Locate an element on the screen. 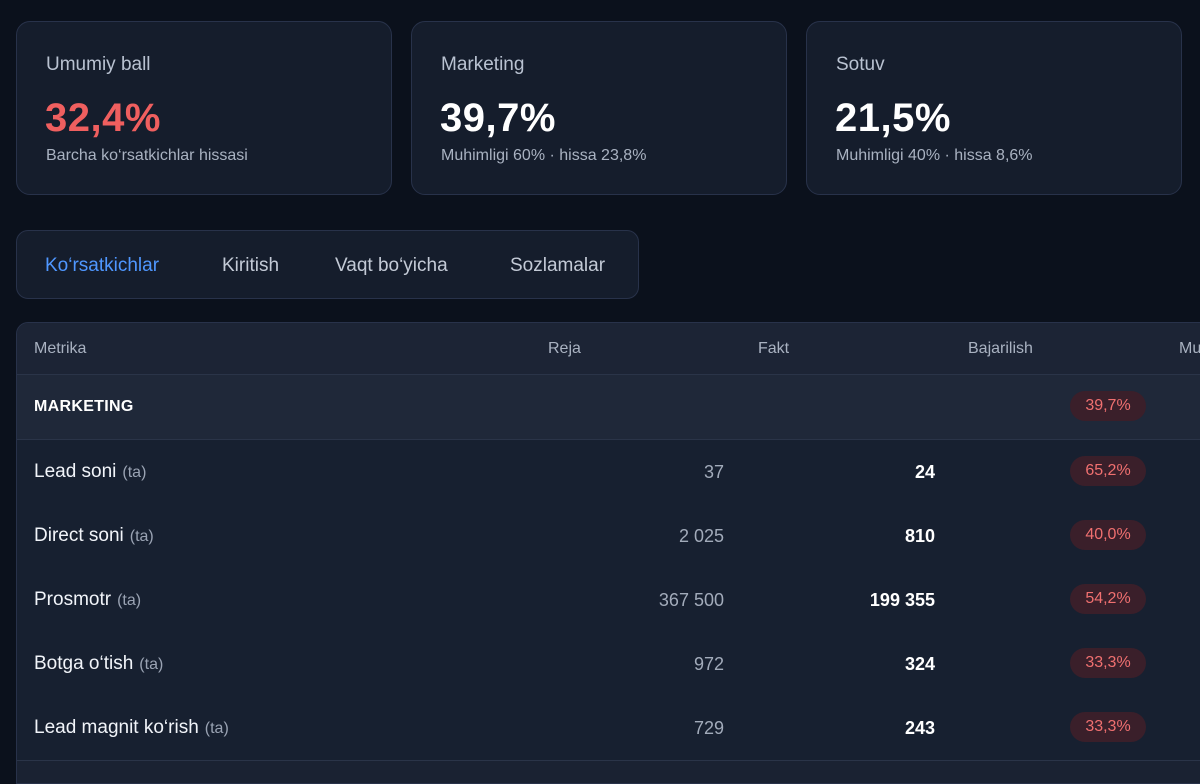 Image resolution: width=1200 pixels, height=784 pixels. plan-value: 2 025 is located at coordinates (701, 536).